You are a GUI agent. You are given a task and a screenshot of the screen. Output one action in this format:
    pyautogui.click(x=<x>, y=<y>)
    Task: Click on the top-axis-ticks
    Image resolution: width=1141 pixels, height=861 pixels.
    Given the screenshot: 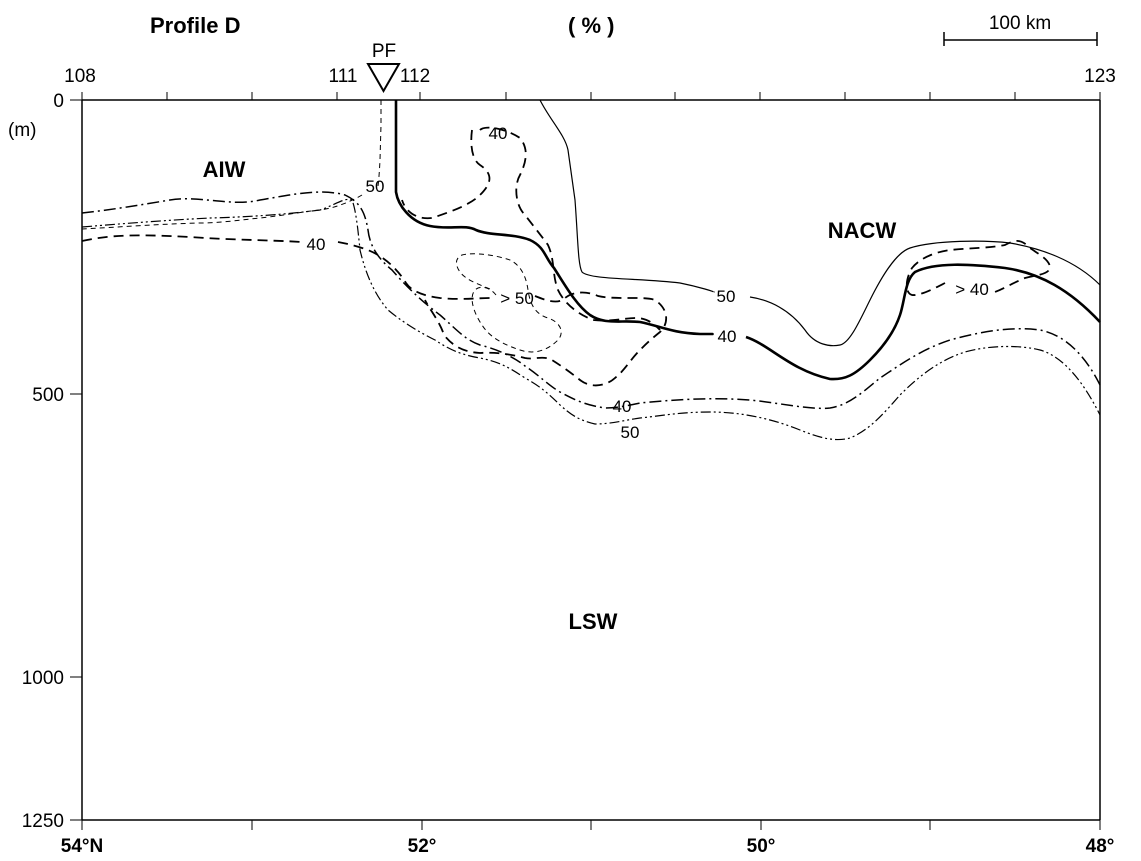 What is the action you would take?
    pyautogui.click(x=591, y=96)
    